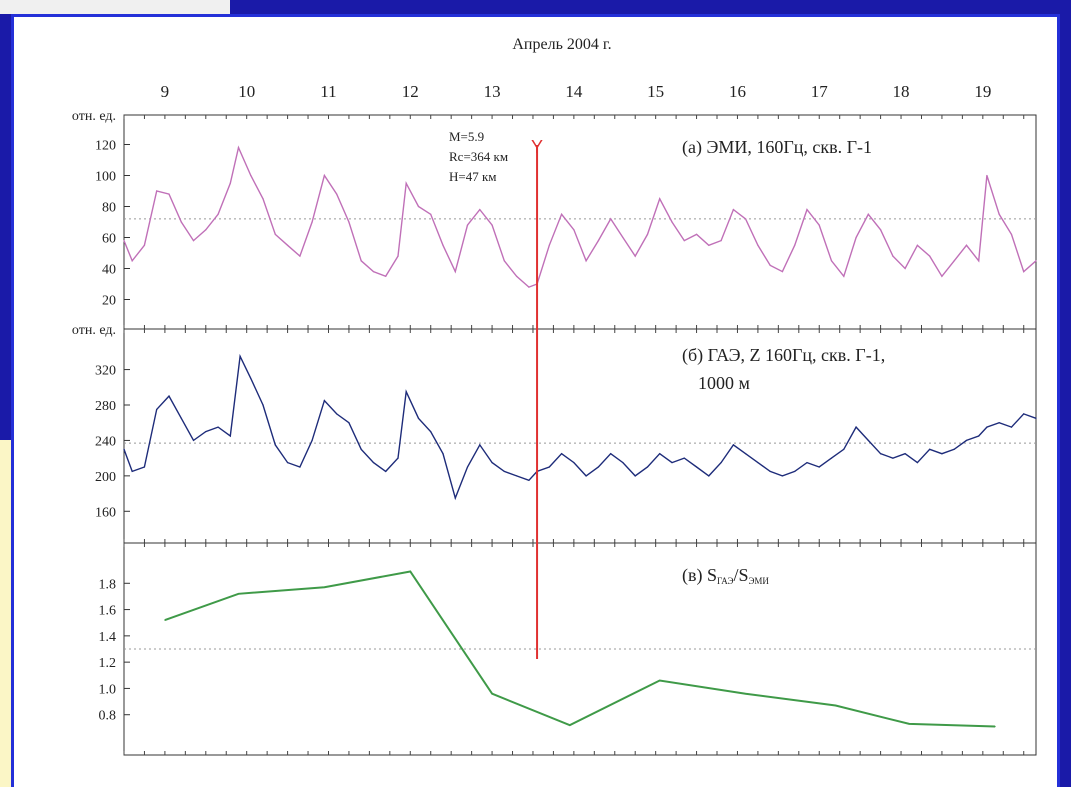 This screenshot has width=1071, height=787. What do you see at coordinates (108, 584) in the screenshot?
I see `y-tick-label: 1.8` at bounding box center [108, 584].